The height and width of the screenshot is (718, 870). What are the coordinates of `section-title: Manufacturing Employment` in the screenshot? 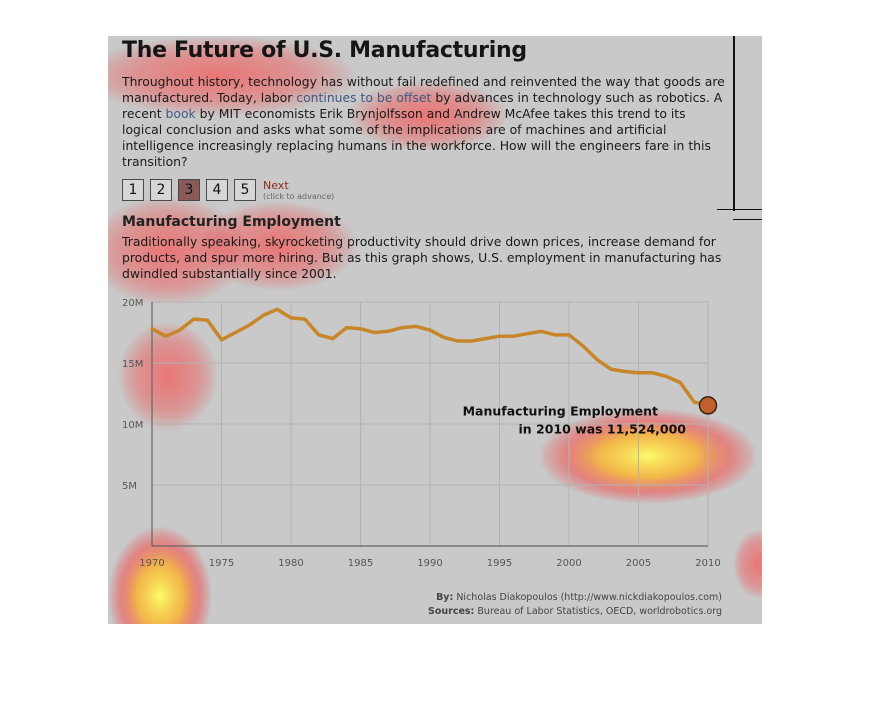 It's located at (231, 222).